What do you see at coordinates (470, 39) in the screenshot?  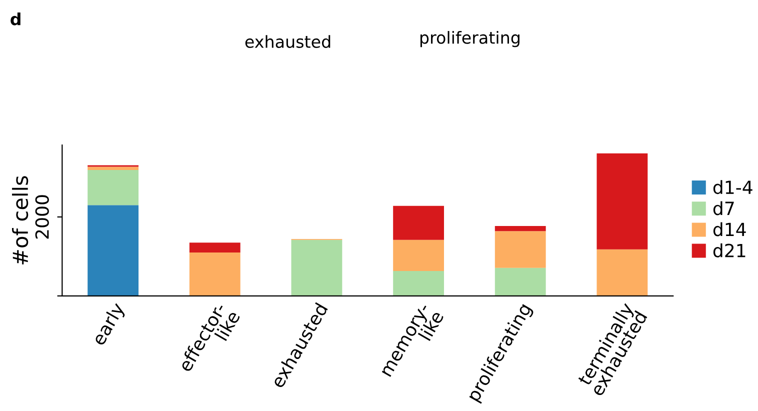 I see `text: proliferating` at bounding box center [470, 39].